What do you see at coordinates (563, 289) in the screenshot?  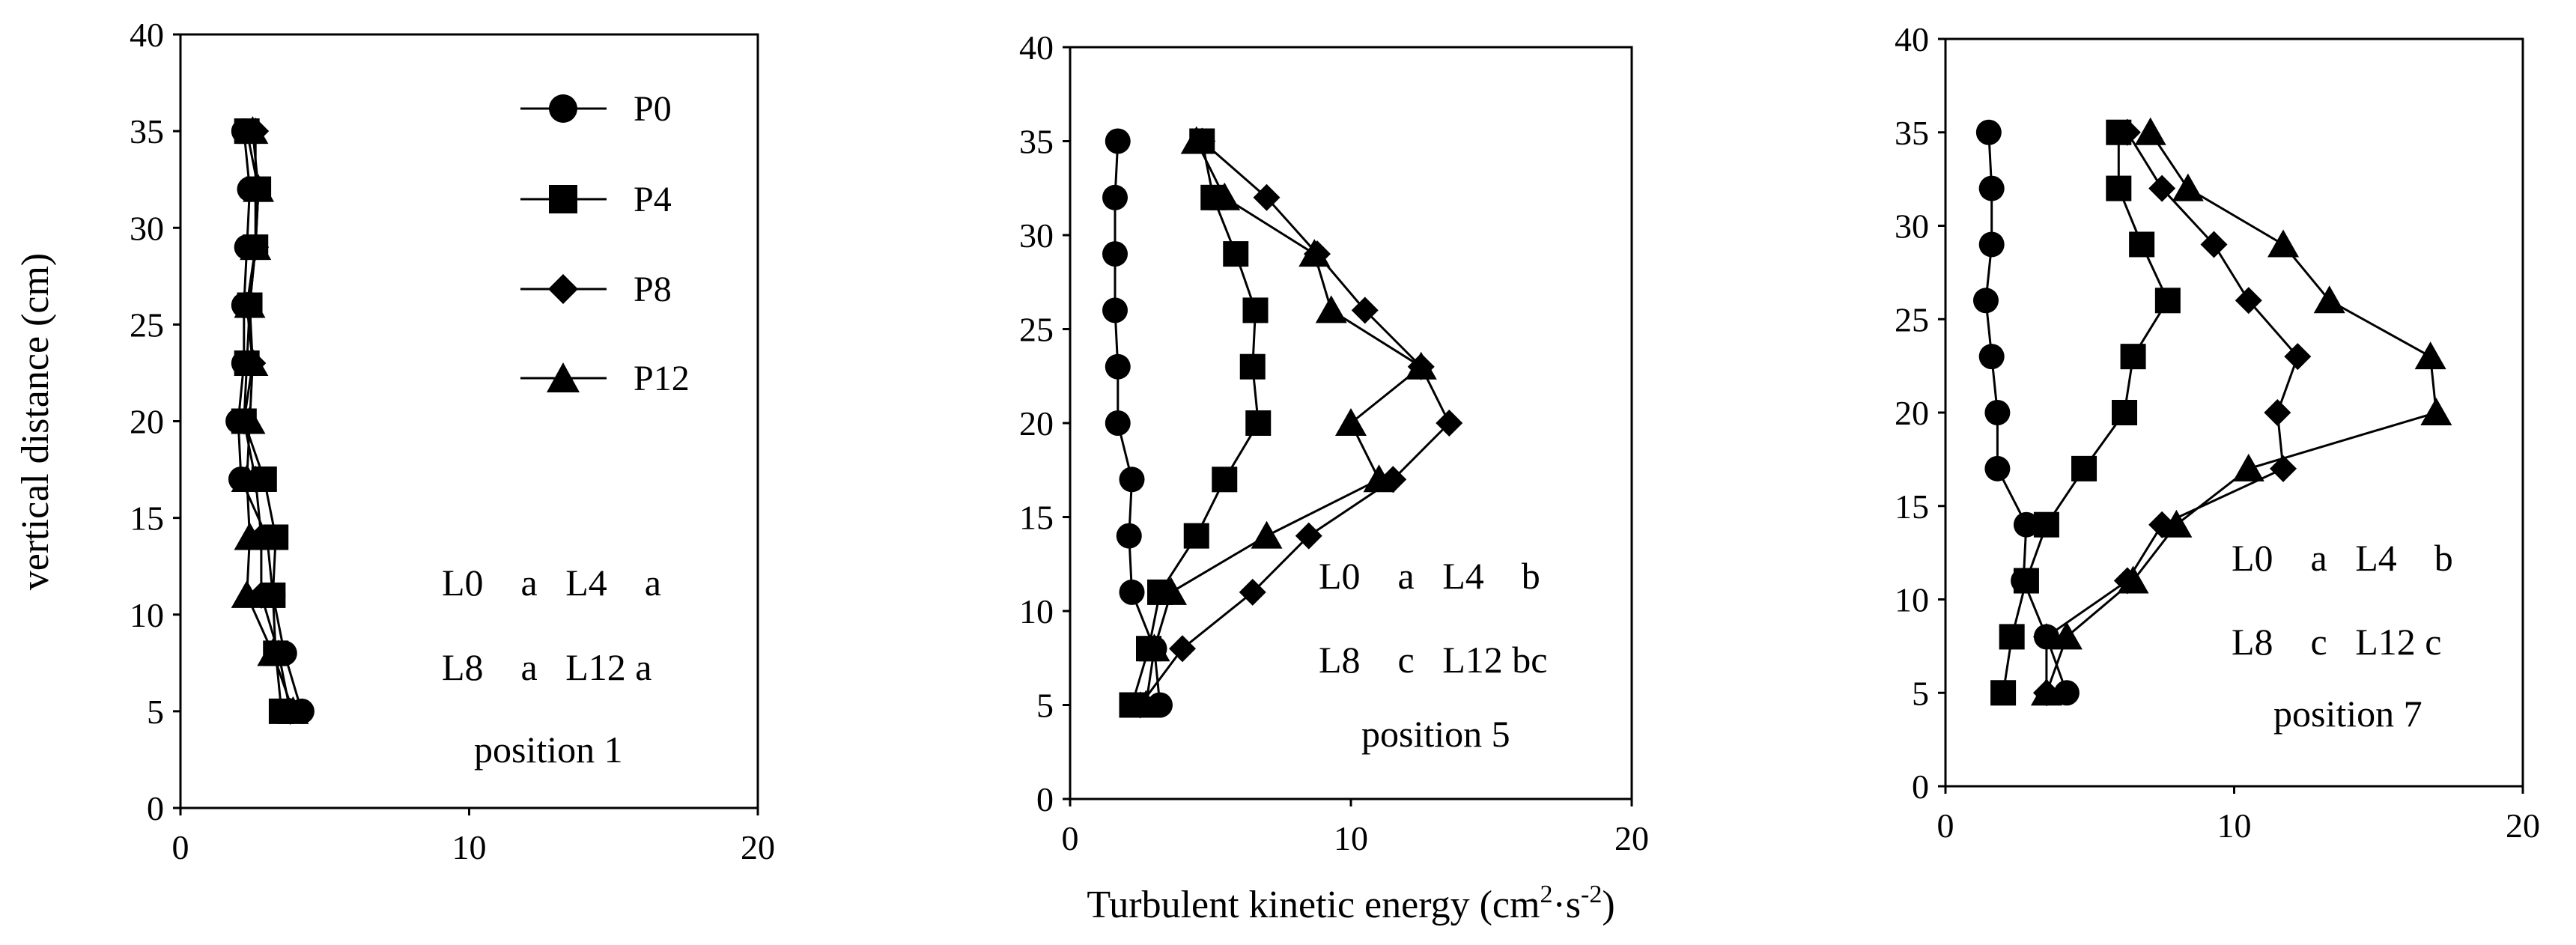 I see `legend-marker-p8` at bounding box center [563, 289].